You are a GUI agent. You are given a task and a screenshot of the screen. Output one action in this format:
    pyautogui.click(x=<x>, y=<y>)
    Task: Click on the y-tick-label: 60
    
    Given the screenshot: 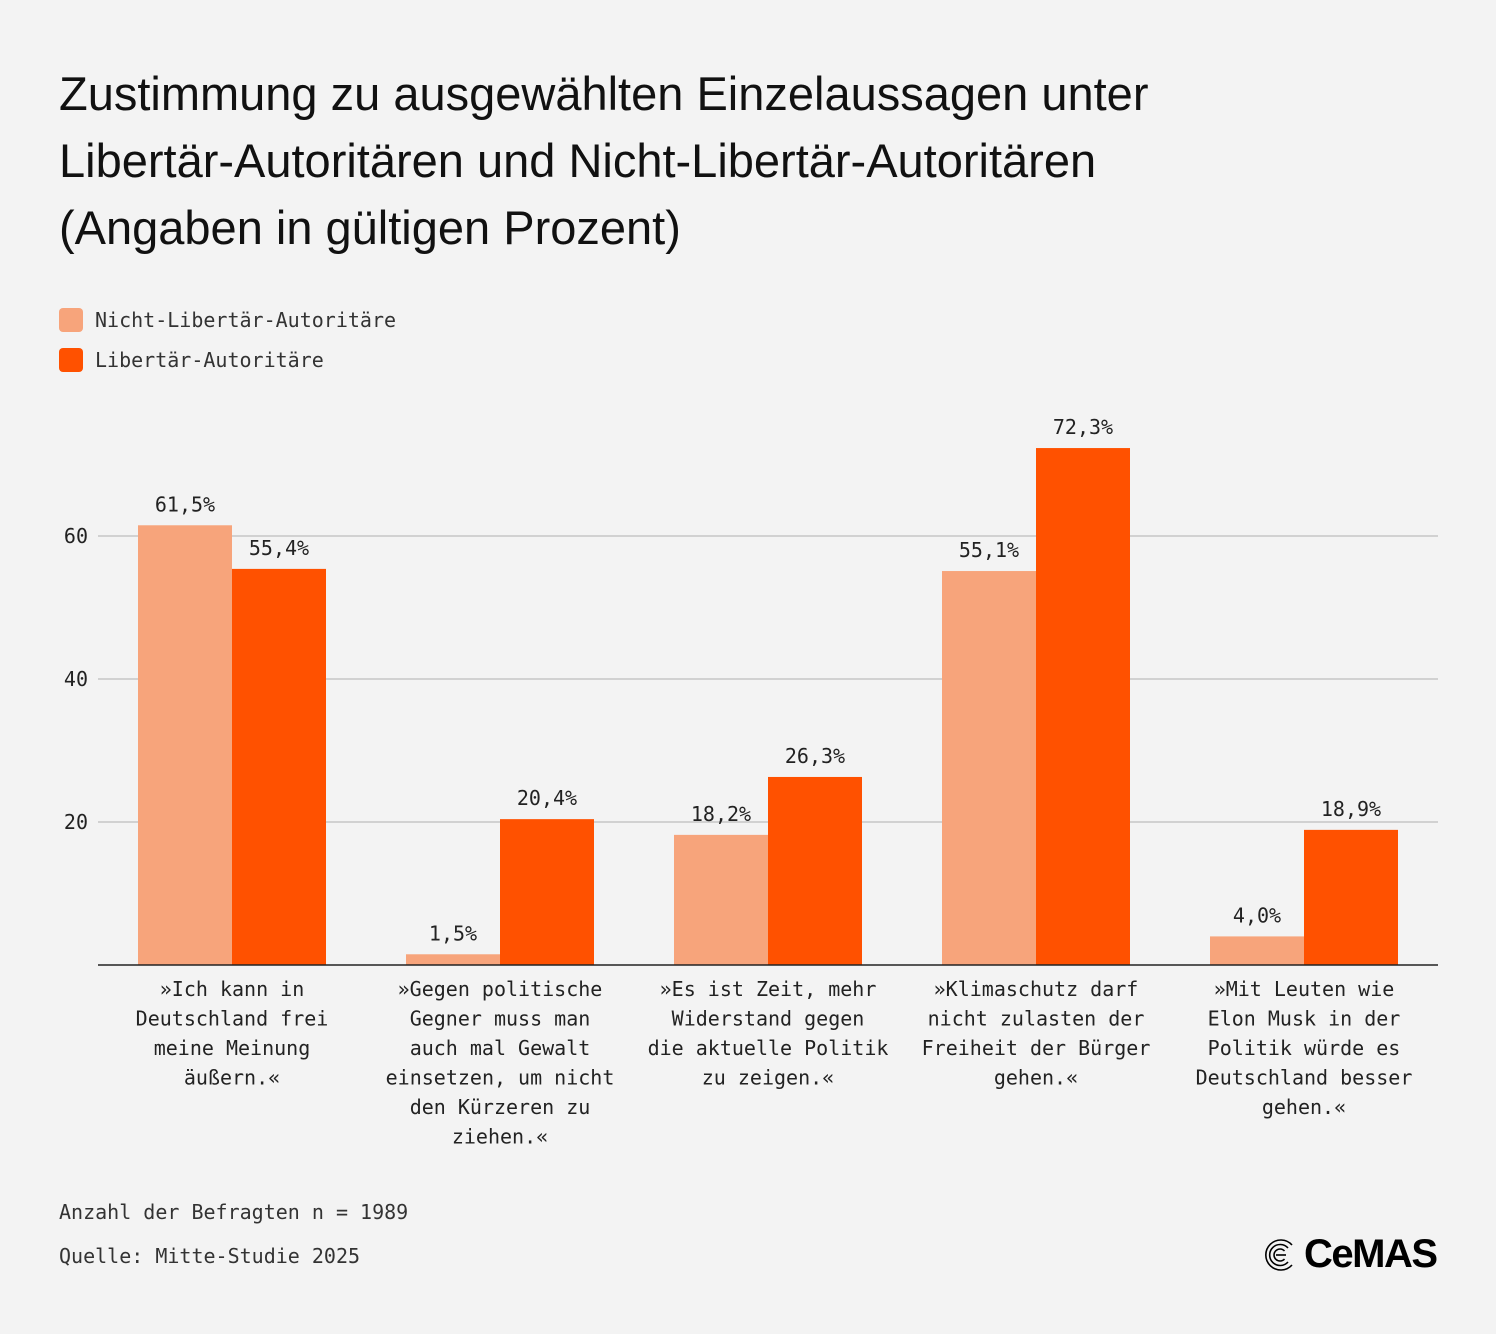 What is the action you would take?
    pyautogui.click(x=76, y=536)
    